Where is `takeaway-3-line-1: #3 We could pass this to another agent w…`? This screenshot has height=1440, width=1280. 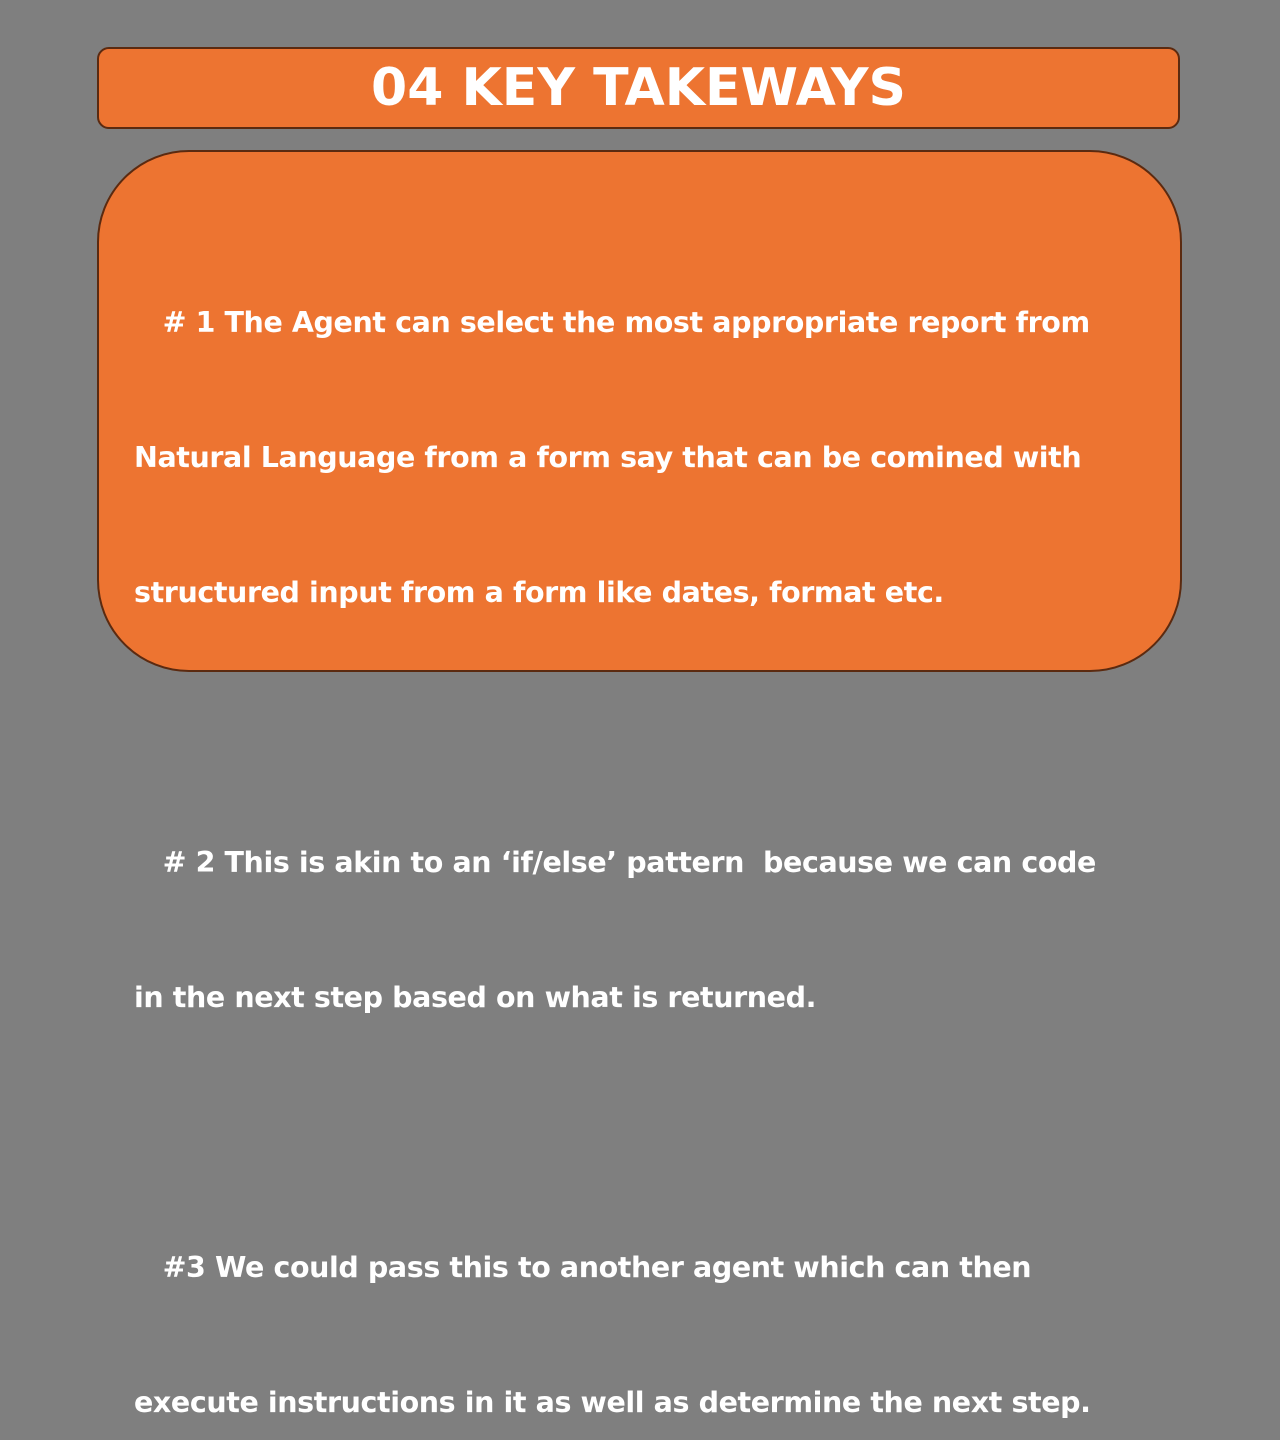
takeaway-3-line-1: #3 We could pass this to another agent w… is located at coordinates (583, 1267).